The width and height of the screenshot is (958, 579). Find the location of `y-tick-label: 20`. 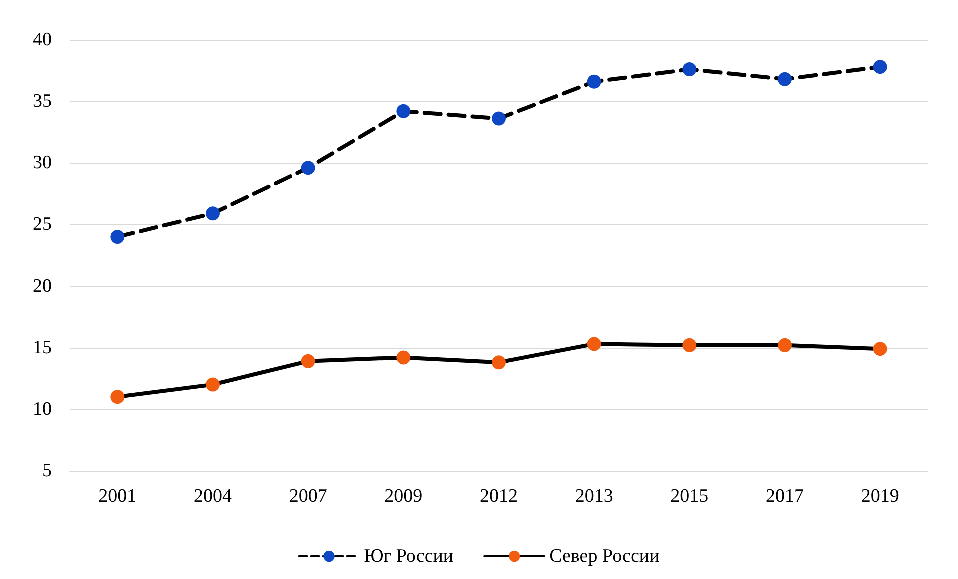

y-tick-label: 20 is located at coordinates (42, 286).